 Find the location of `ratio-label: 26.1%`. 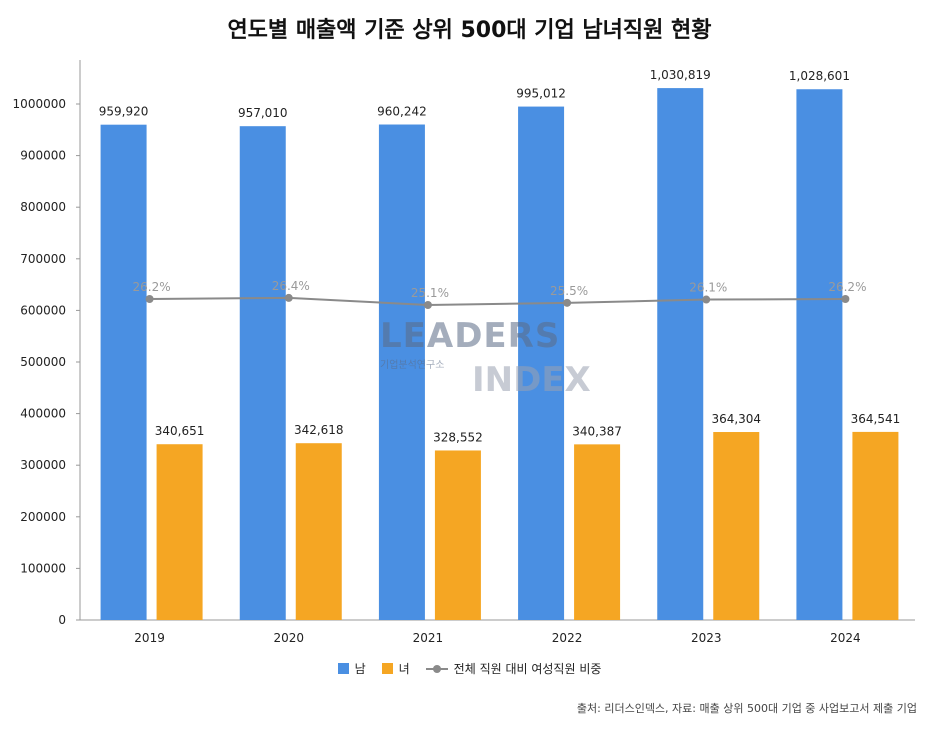

ratio-label: 26.1% is located at coordinates (708, 288).